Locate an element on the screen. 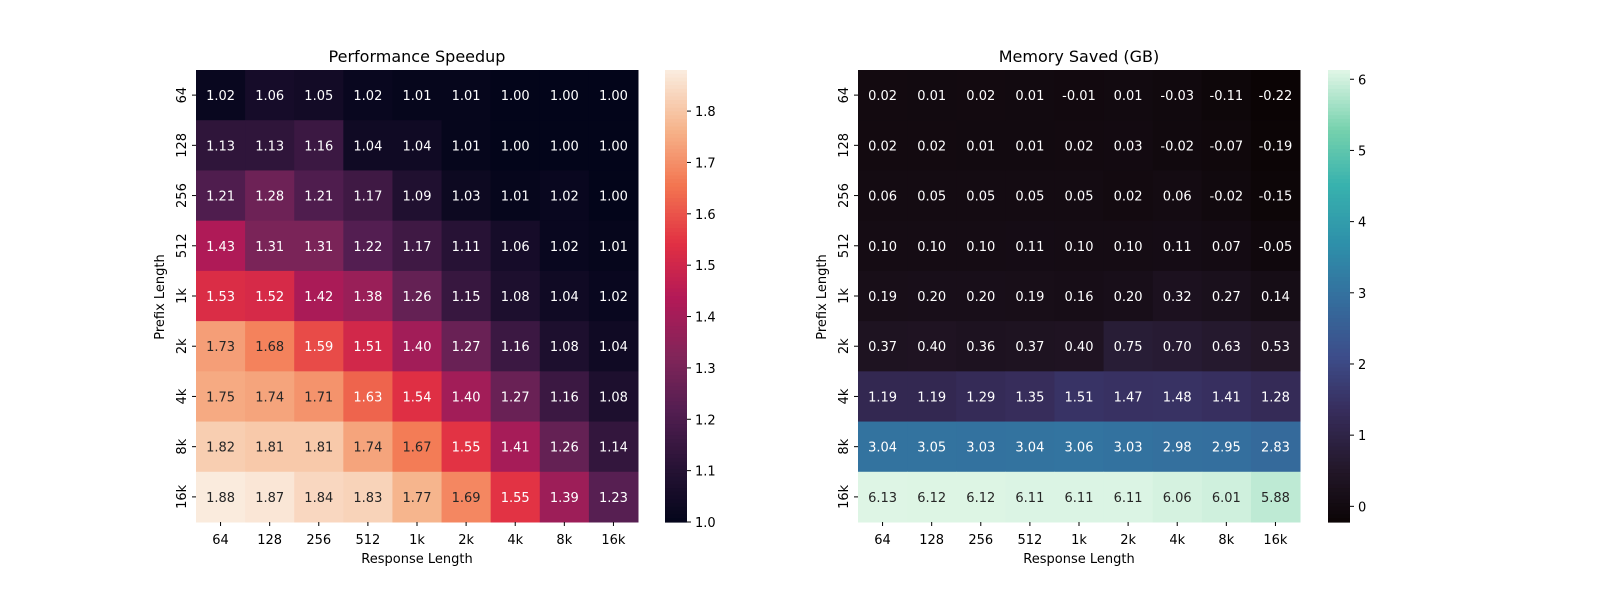 The height and width of the screenshot is (600, 1600). memory-cell-label: 0.20 is located at coordinates (1128, 297).